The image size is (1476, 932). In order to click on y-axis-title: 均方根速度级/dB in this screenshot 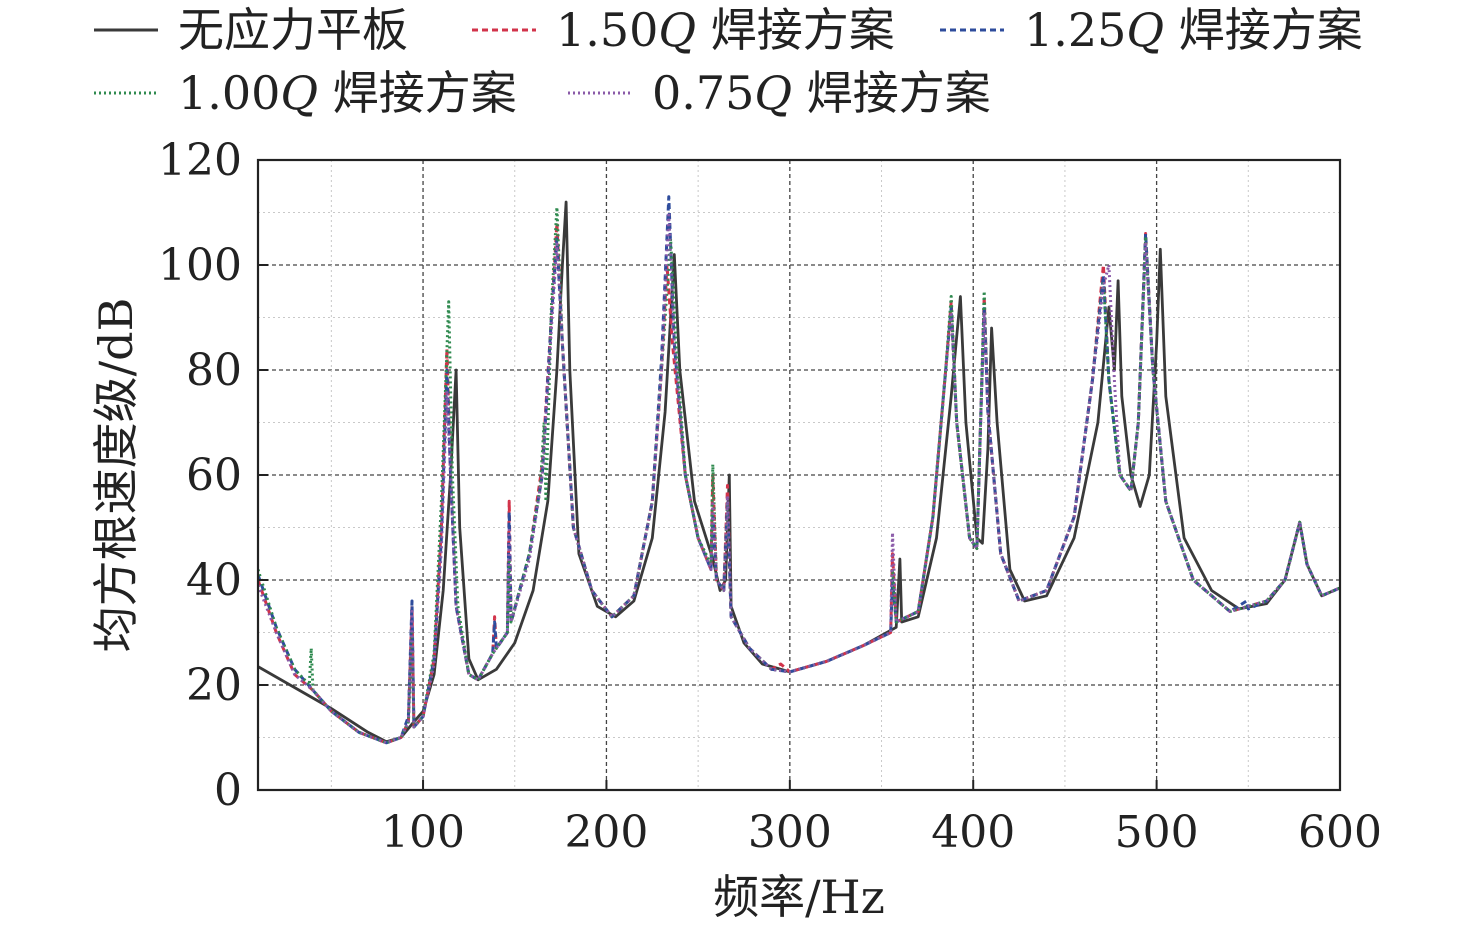, I will do `click(116, 475)`.